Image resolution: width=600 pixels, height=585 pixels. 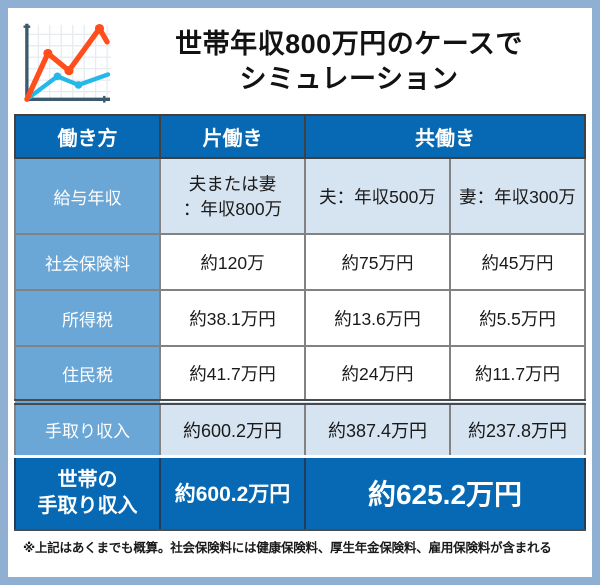 I want to click on row-take-home-income: 手取り収入 約600.2万円 約387.4万円 約237.8万円, so click(x=300, y=428).